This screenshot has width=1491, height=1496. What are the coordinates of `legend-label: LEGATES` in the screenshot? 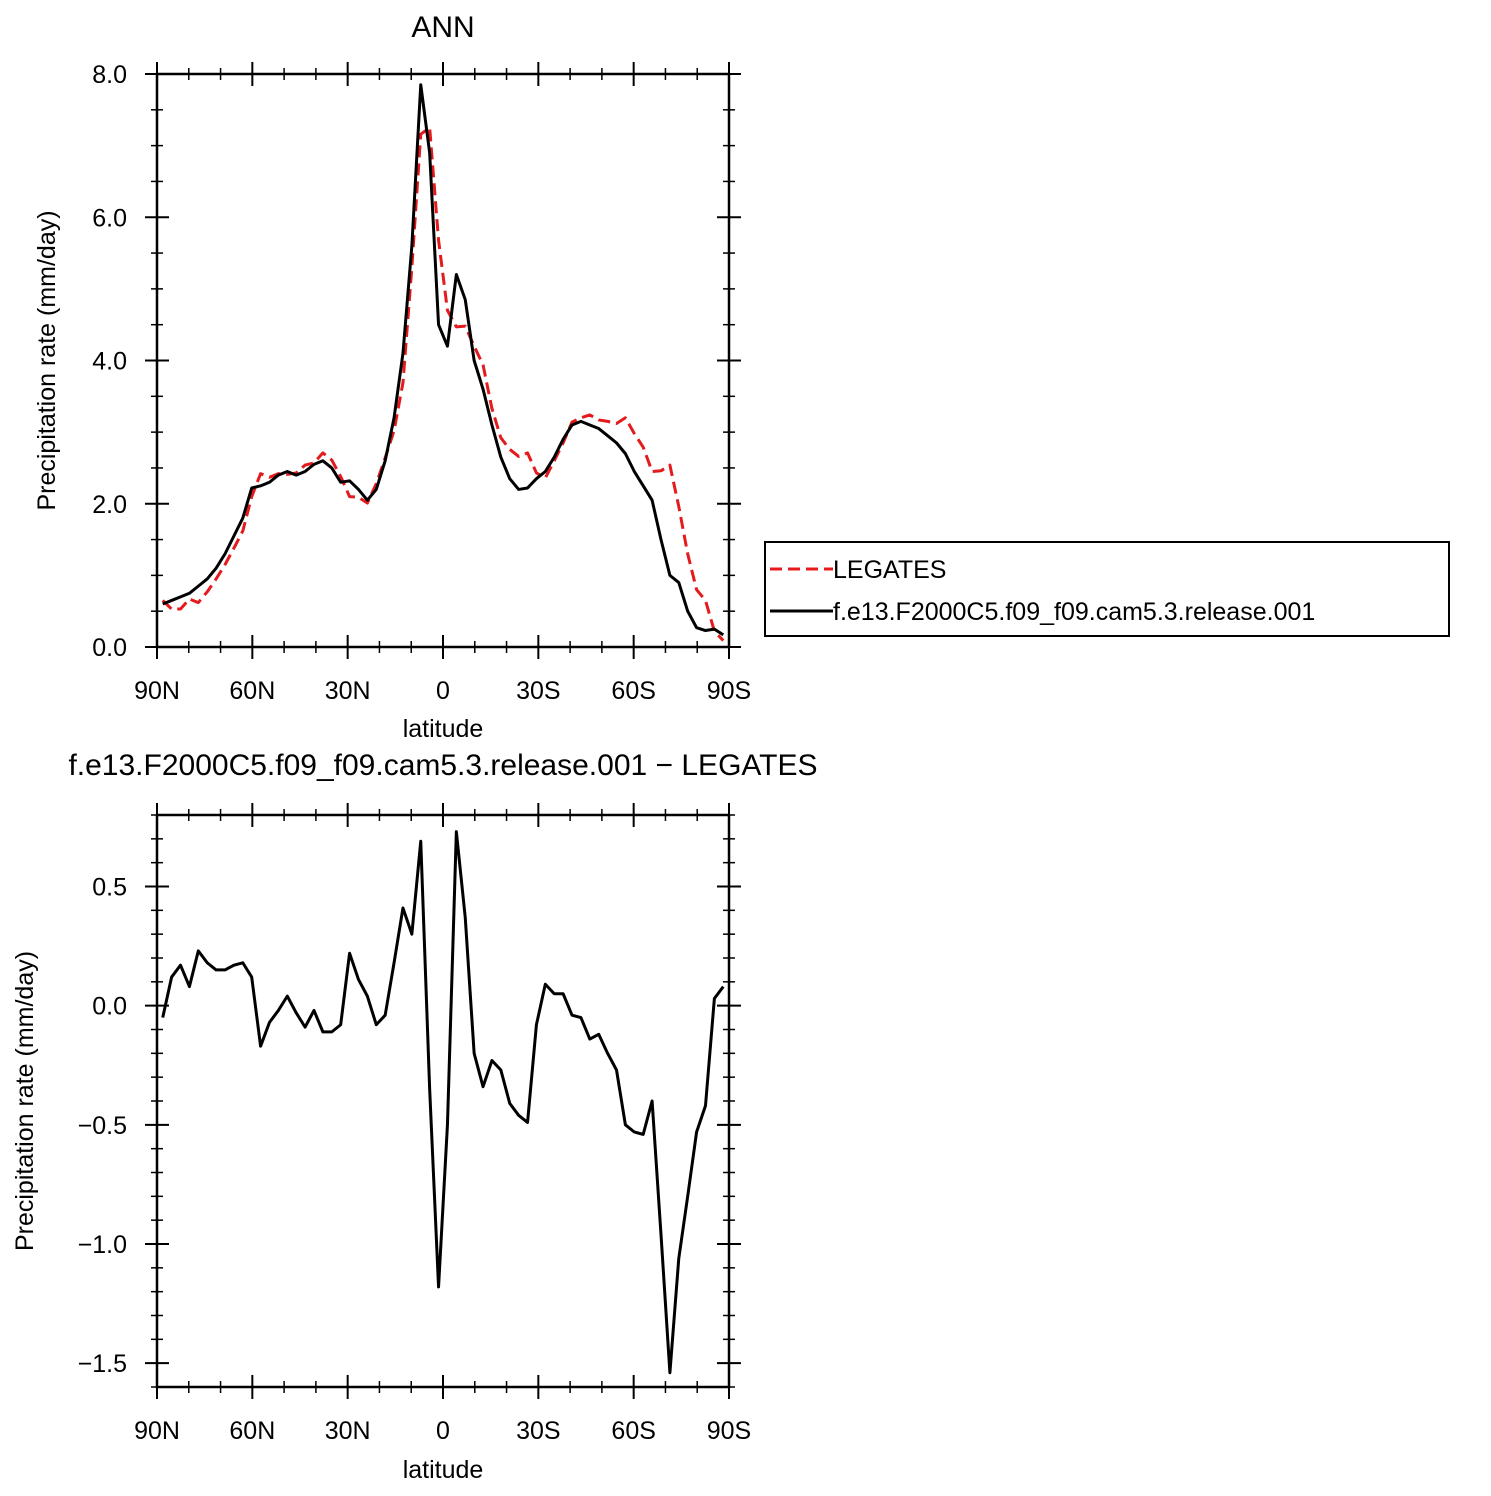 It's located at (889, 570).